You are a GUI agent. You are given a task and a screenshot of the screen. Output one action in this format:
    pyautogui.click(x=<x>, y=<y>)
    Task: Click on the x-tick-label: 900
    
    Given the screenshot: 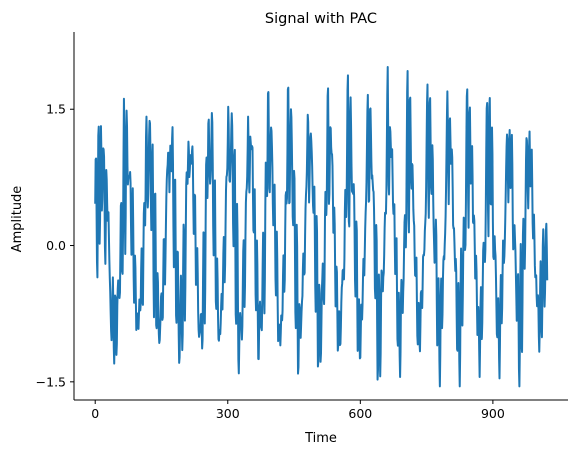 What is the action you would take?
    pyautogui.click(x=493, y=413)
    